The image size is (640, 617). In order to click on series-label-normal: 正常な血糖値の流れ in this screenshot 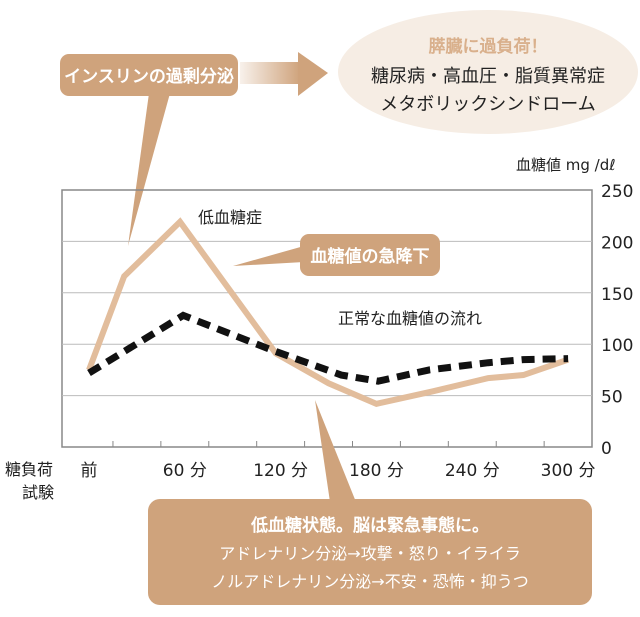, I will do `click(410, 318)`.